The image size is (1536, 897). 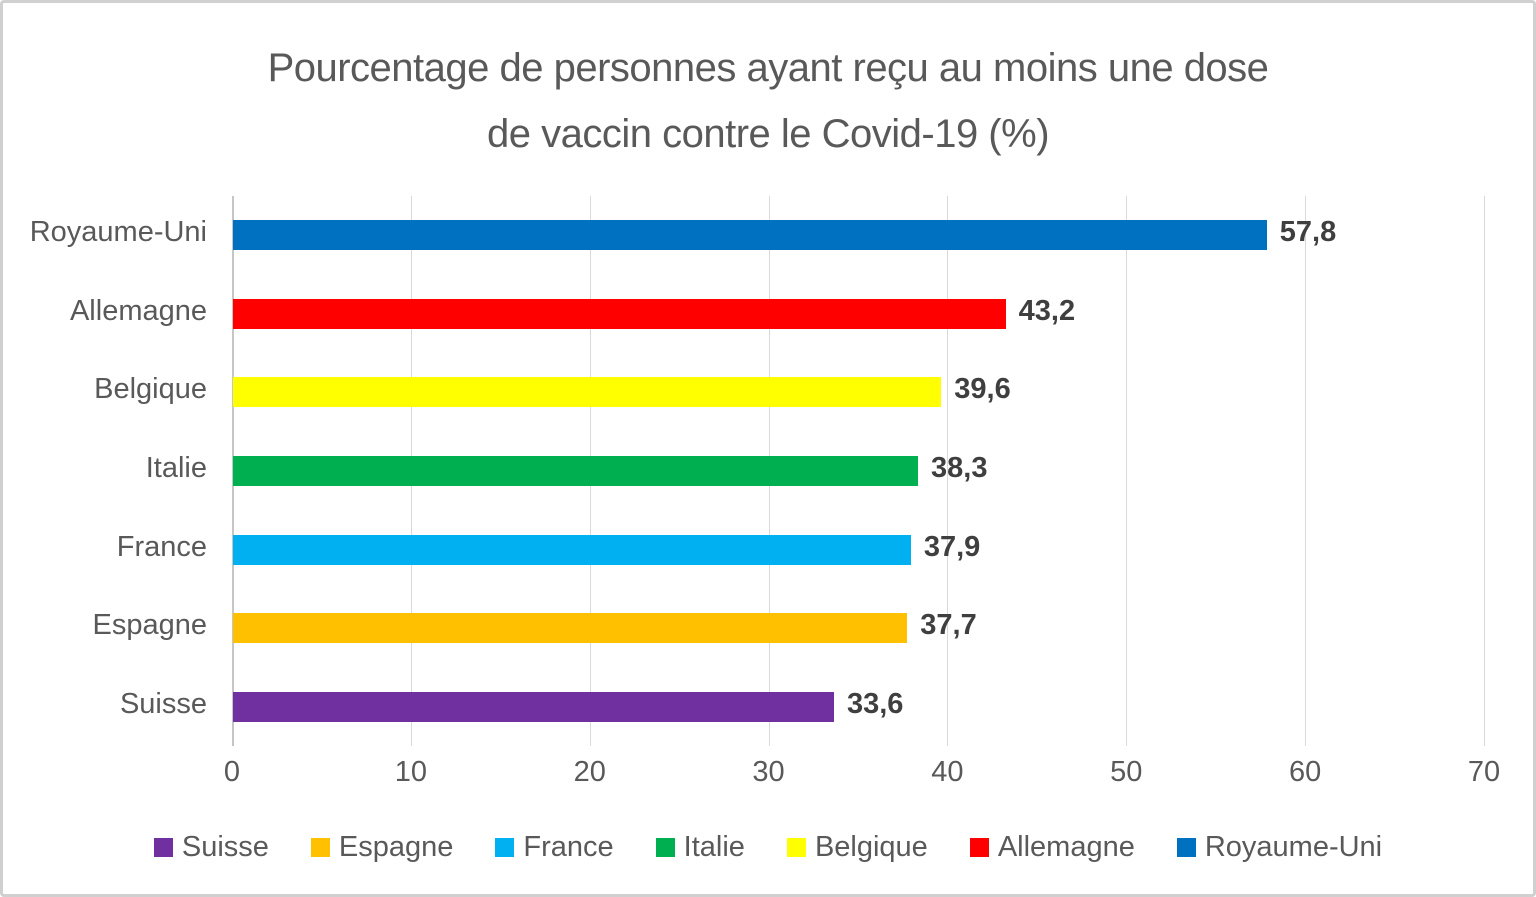 I want to click on x-tick-60: 60, so click(x=1305, y=772).